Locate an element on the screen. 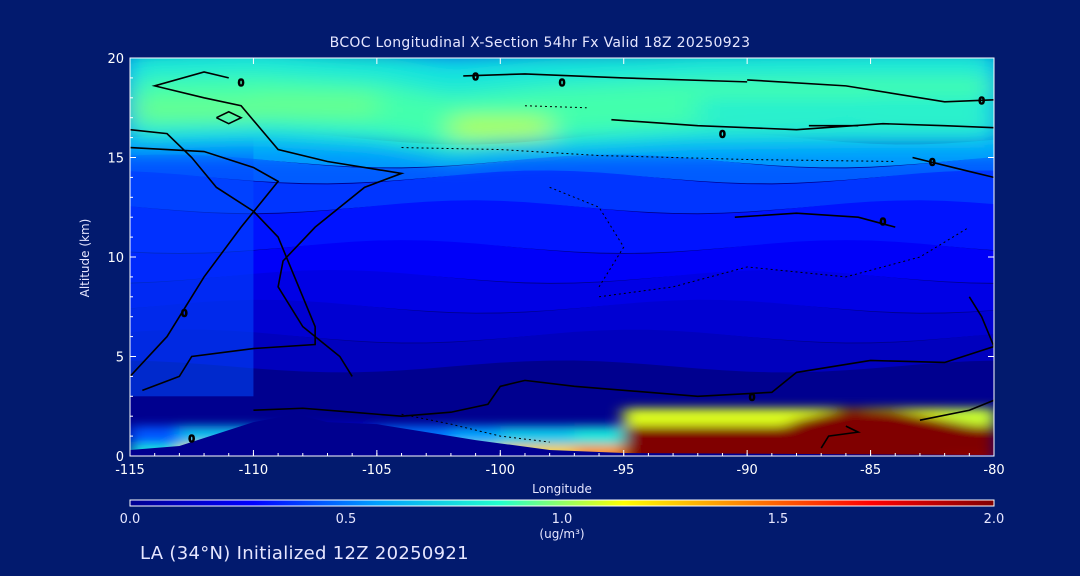 The image size is (1080, 576). x-tick-label: -100 is located at coordinates (501, 470).